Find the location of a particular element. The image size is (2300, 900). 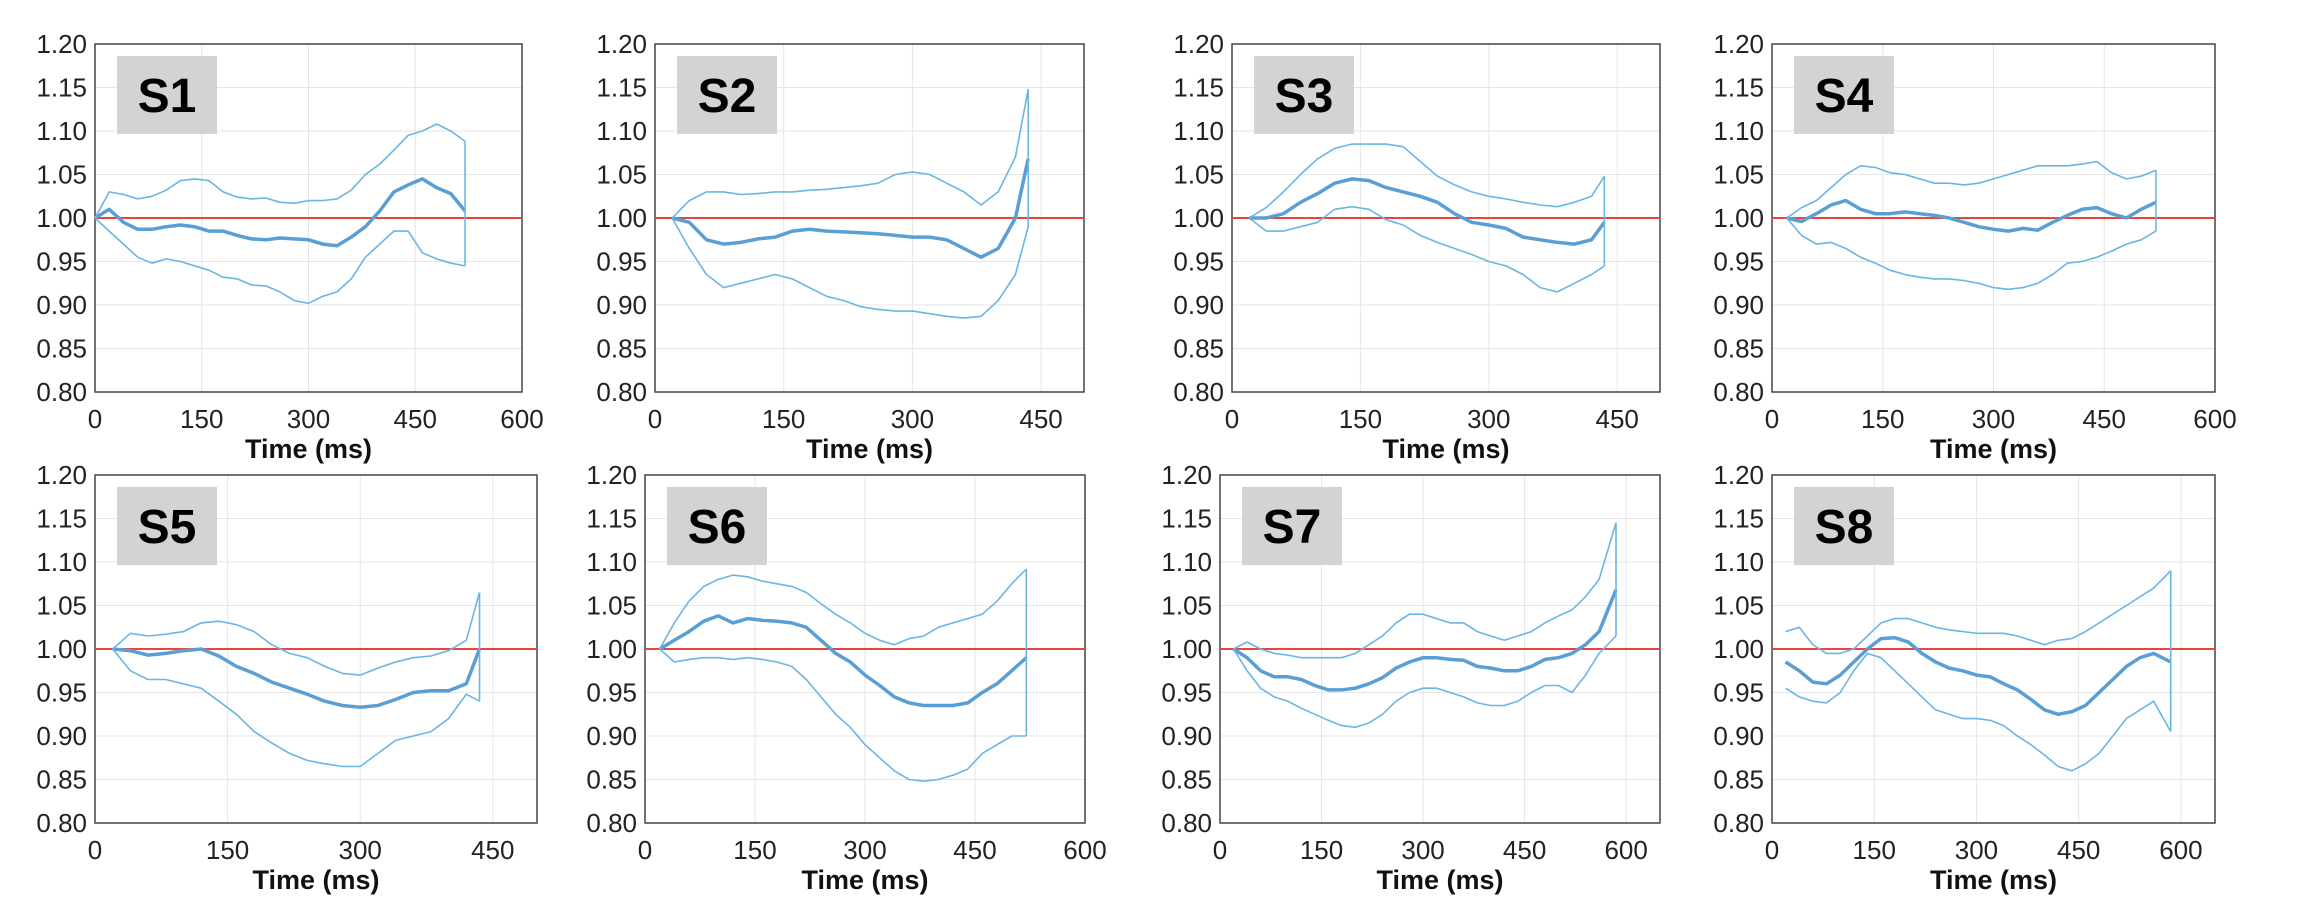

panel-label: S2 is located at coordinates (727, 96).